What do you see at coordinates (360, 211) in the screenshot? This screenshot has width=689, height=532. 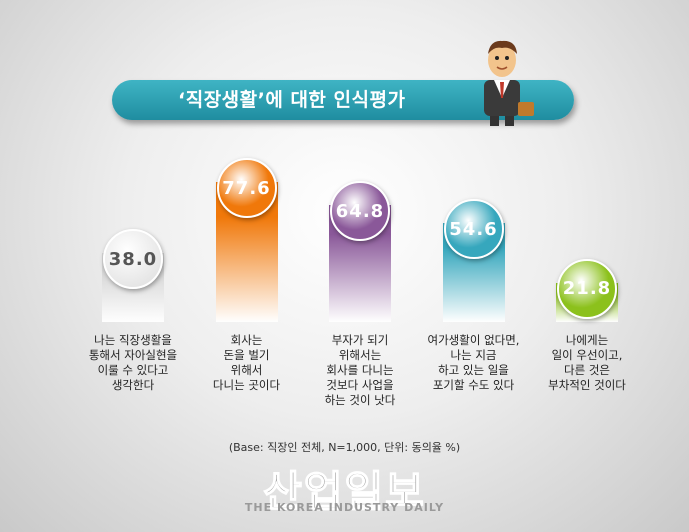 I see `value-label: 64.8` at bounding box center [360, 211].